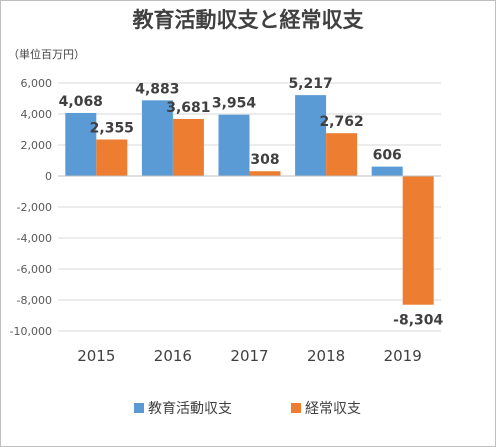  I want to click on chart-title: 教育活動収支と経常収支, so click(249, 20).